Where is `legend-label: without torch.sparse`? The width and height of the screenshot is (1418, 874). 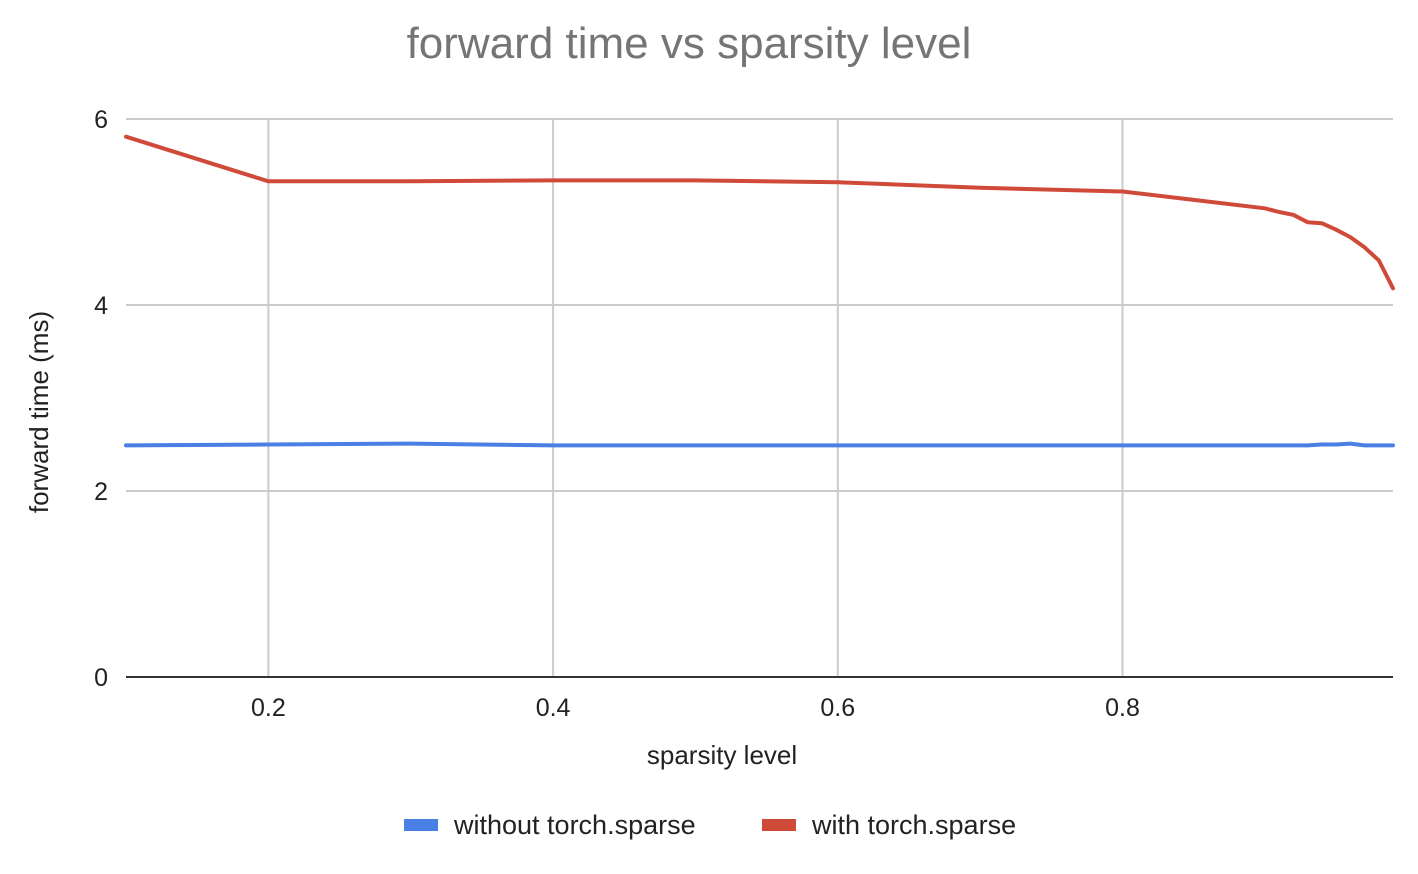
legend-label: without torch.sparse is located at coordinates (574, 825).